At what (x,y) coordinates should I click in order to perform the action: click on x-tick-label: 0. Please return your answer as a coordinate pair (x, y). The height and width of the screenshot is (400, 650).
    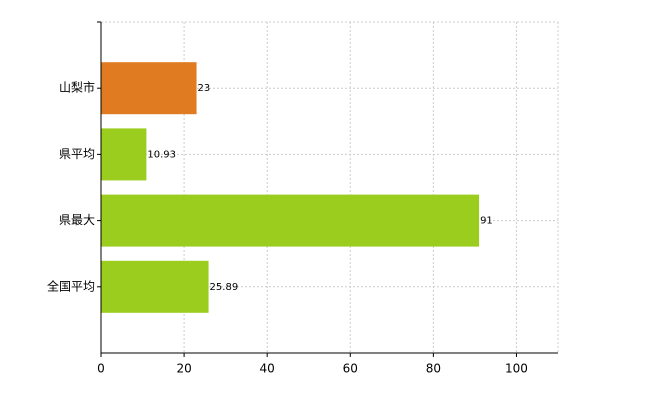
    Looking at the image, I should click on (101, 369).